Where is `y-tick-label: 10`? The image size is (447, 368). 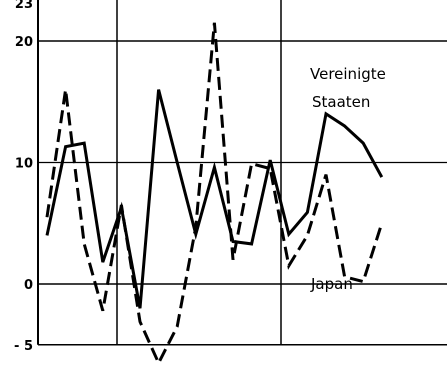 y-tick-label: 10 is located at coordinates (24, 164).